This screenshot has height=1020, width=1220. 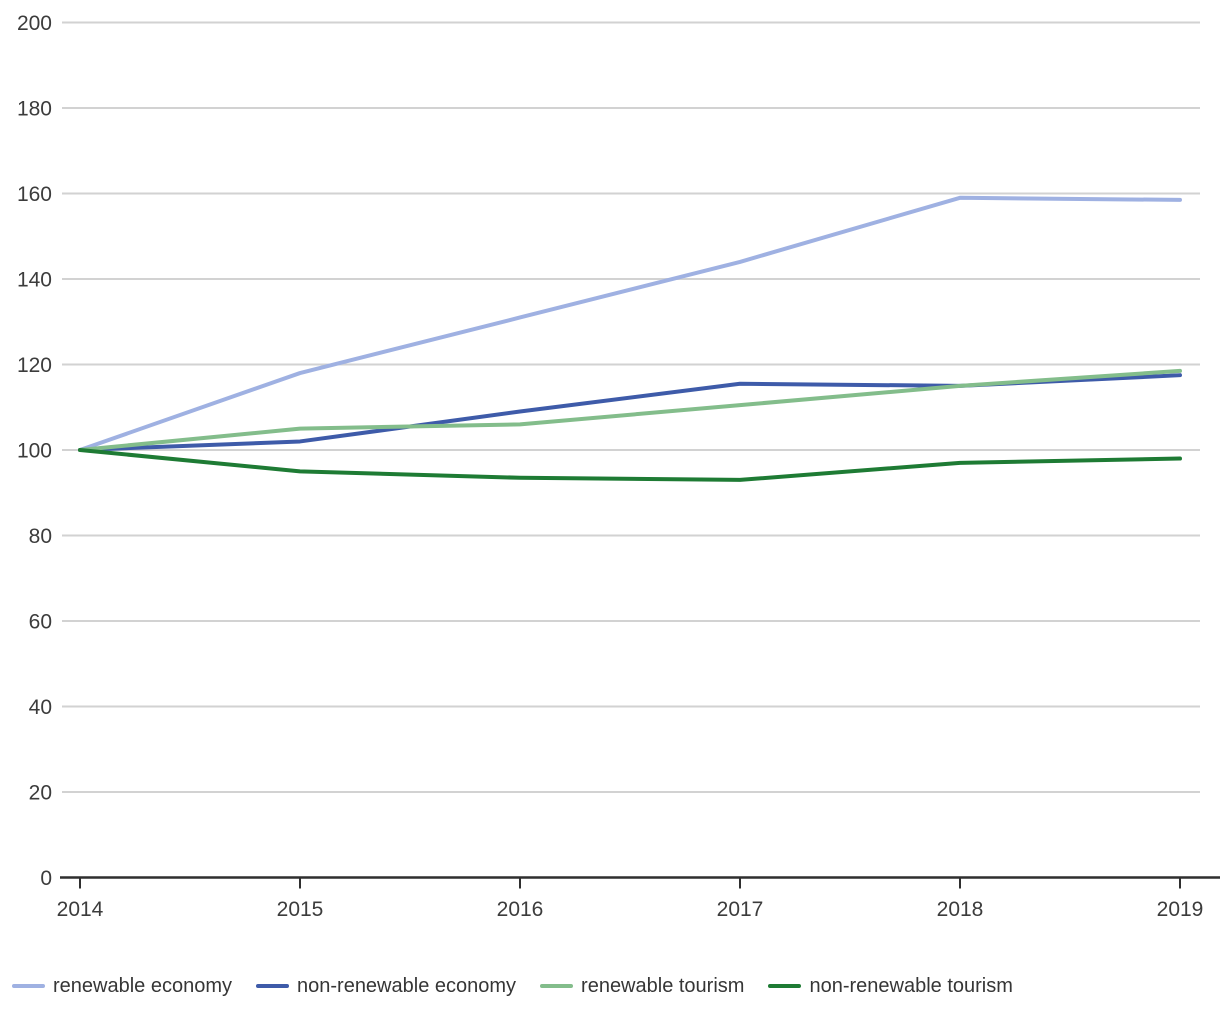 I want to click on x-tick-label: 2014, so click(x=80, y=909).